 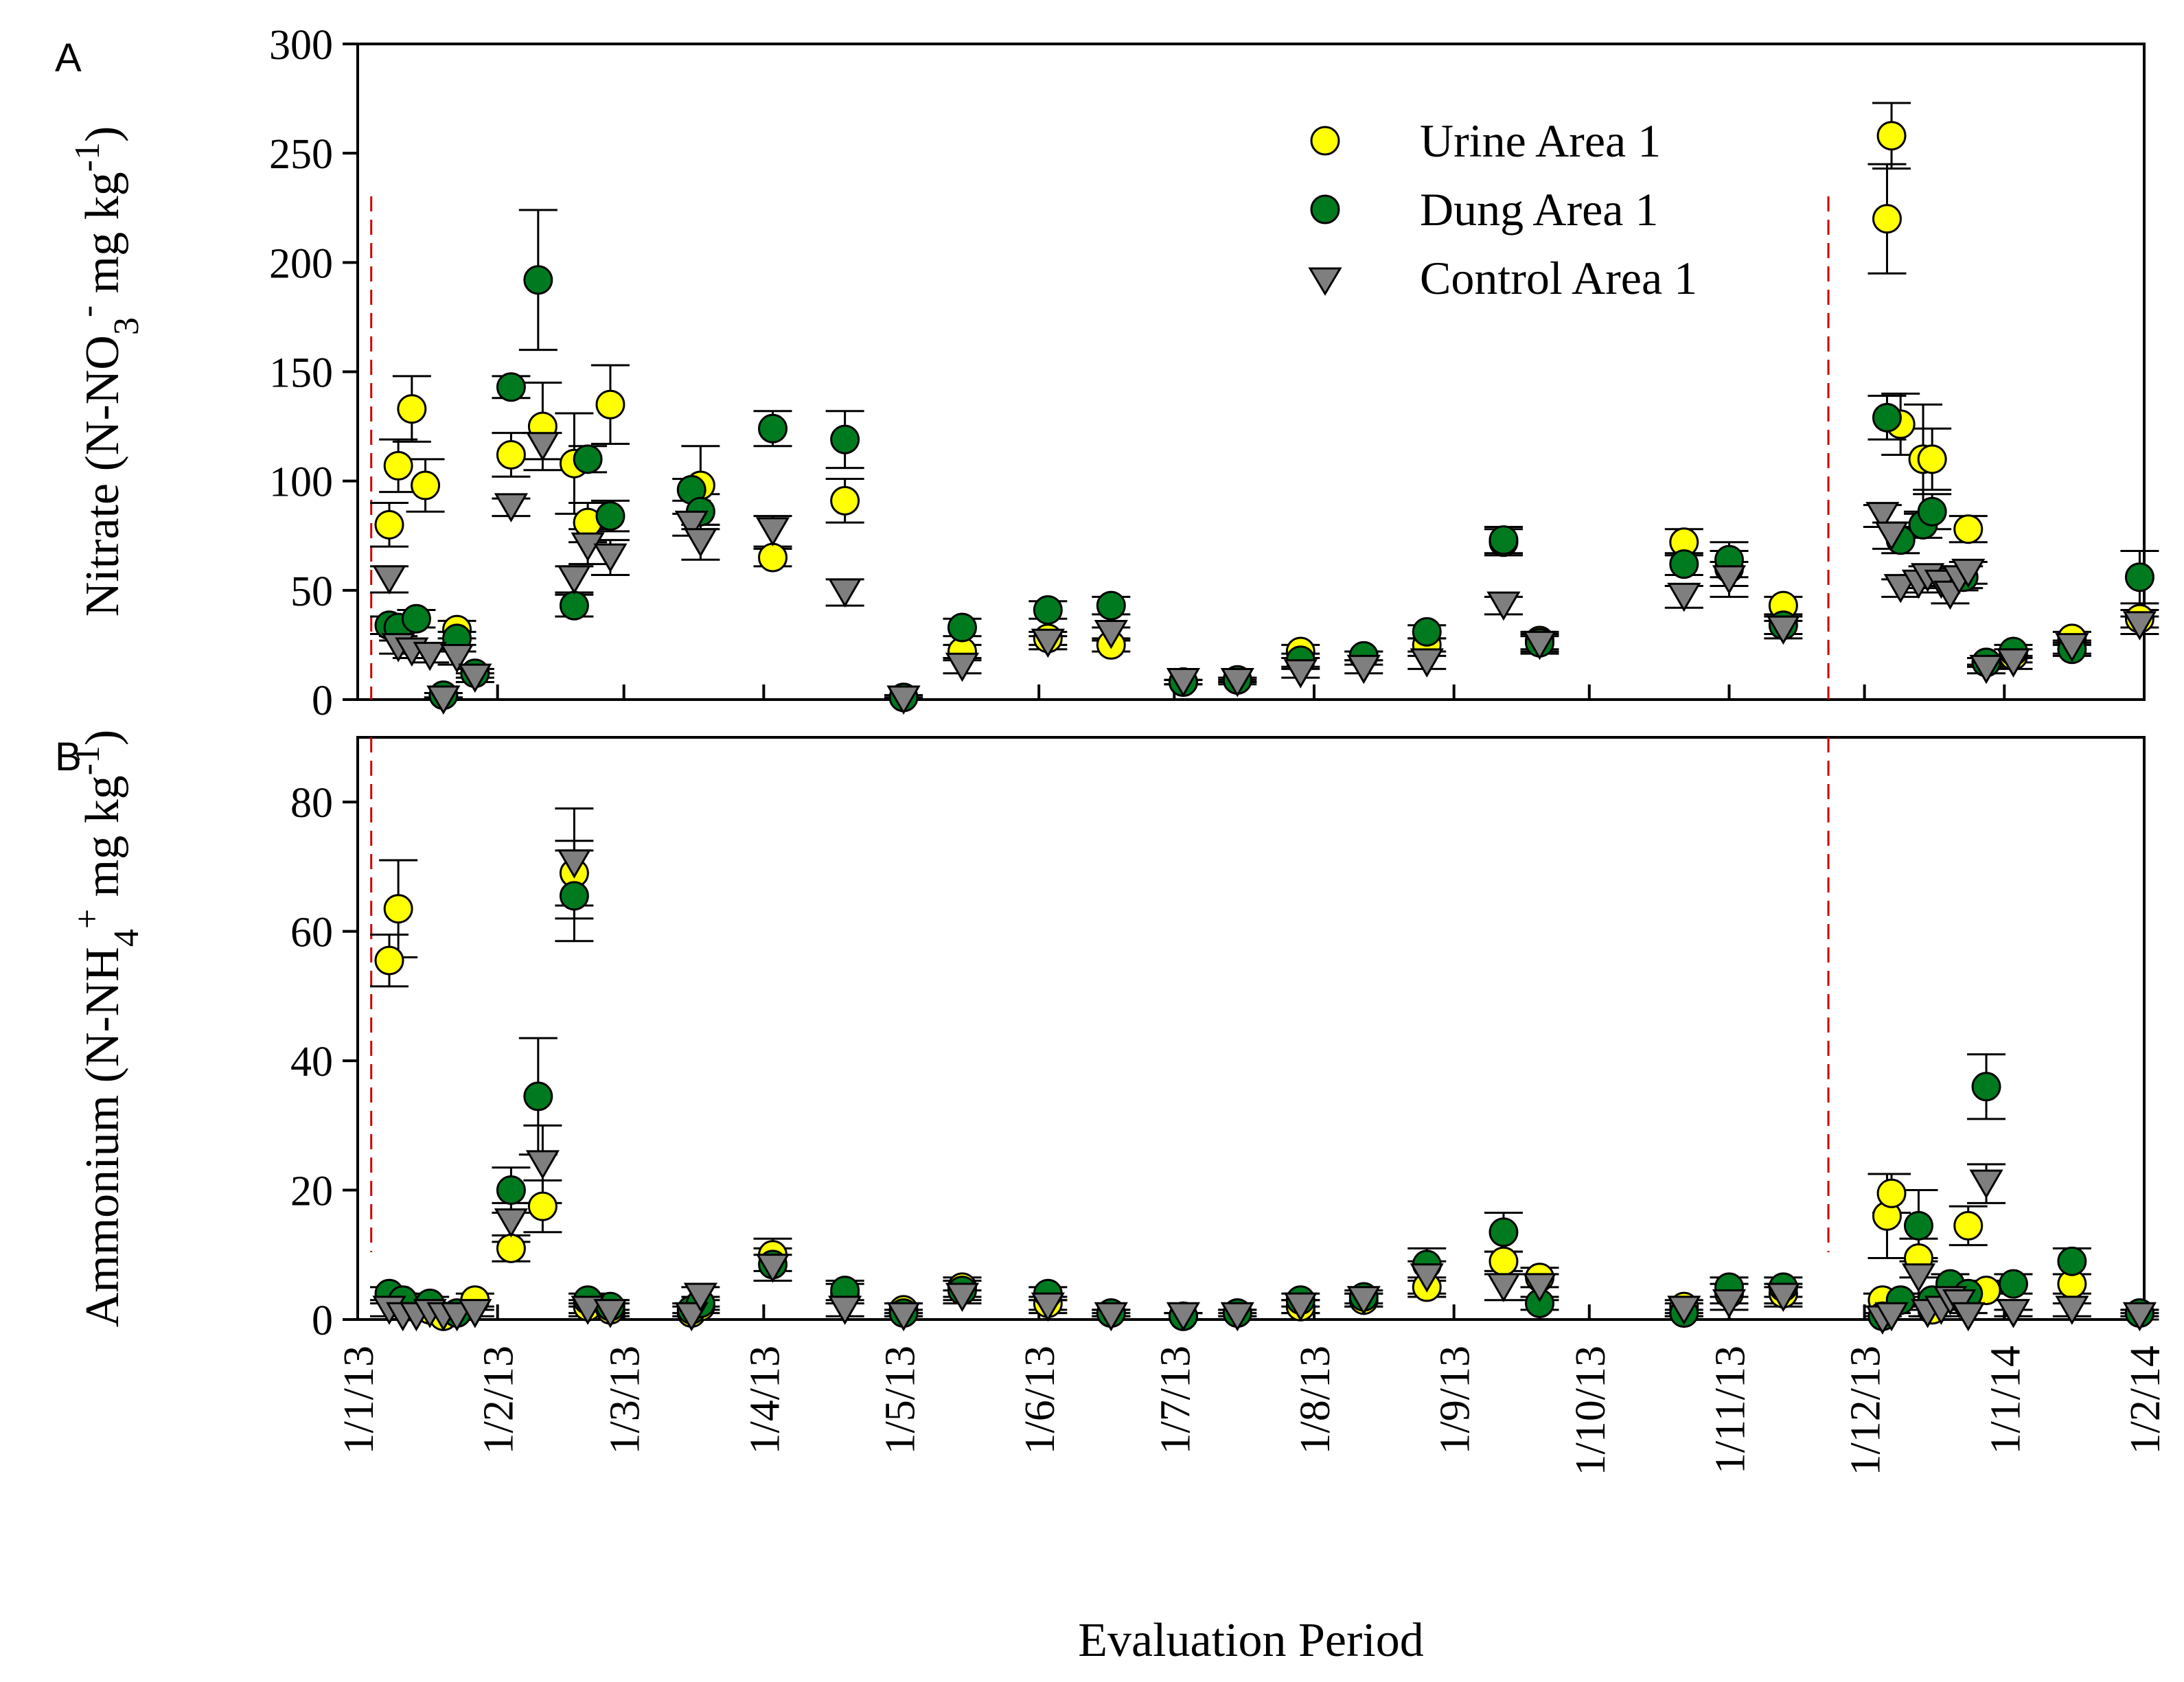 I want to click on x-tick-label: 1/10/13, so click(x=1590, y=1410).